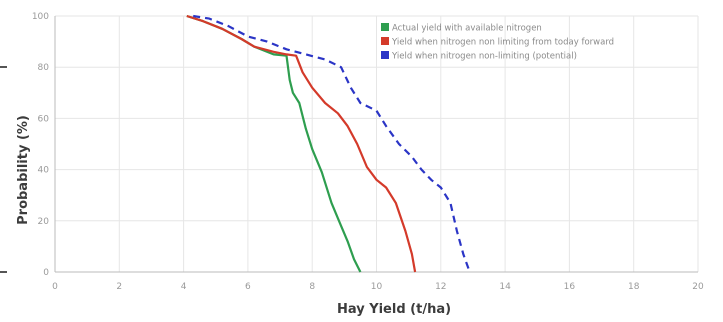 Image resolution: width=723 pixels, height=322 pixels. What do you see at coordinates (44, 171) in the screenshot?
I see `y-tick-label: 40` at bounding box center [44, 171].